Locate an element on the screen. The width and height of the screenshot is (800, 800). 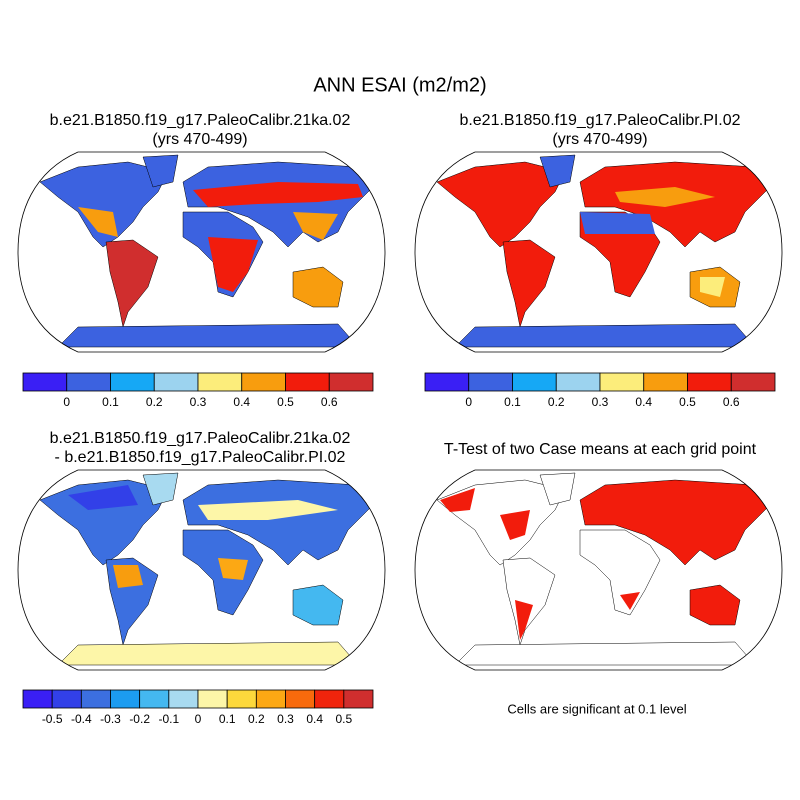
colorbar-label: -0.2 is located at coordinates (139, 719).